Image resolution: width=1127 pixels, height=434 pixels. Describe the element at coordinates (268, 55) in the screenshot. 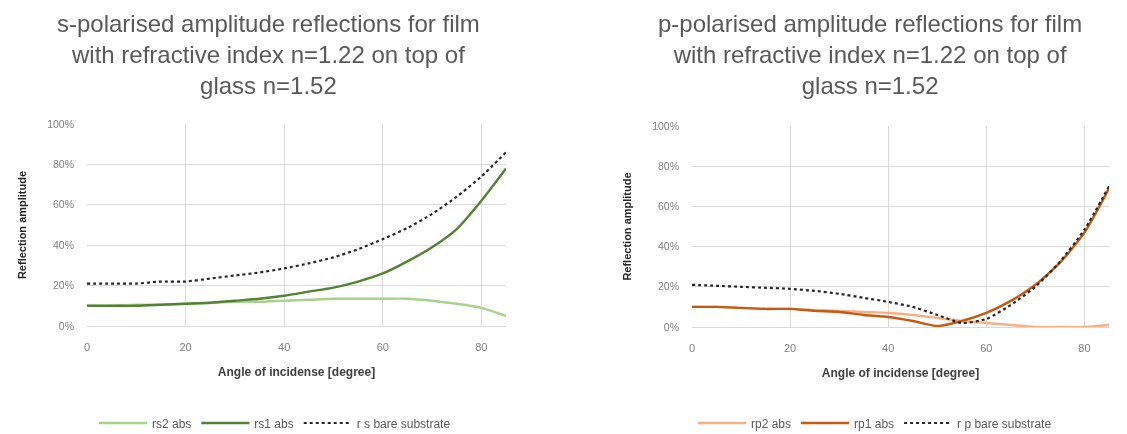

I see `chart-title: s-polarised amplitude reflections for film with refractive index n=1.22 on top of glass n=1.52` at that location.